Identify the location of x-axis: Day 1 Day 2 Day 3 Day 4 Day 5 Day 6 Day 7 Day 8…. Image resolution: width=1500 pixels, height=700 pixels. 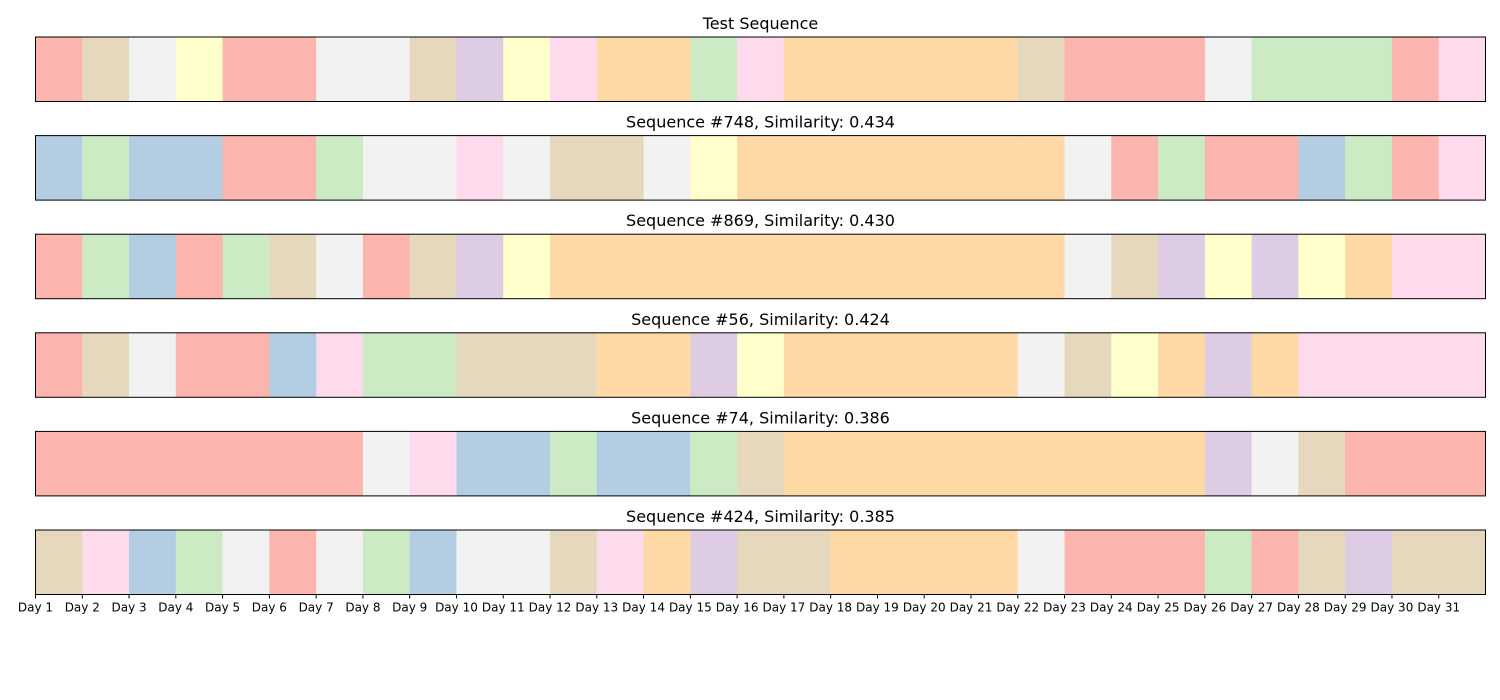
(739, 604).